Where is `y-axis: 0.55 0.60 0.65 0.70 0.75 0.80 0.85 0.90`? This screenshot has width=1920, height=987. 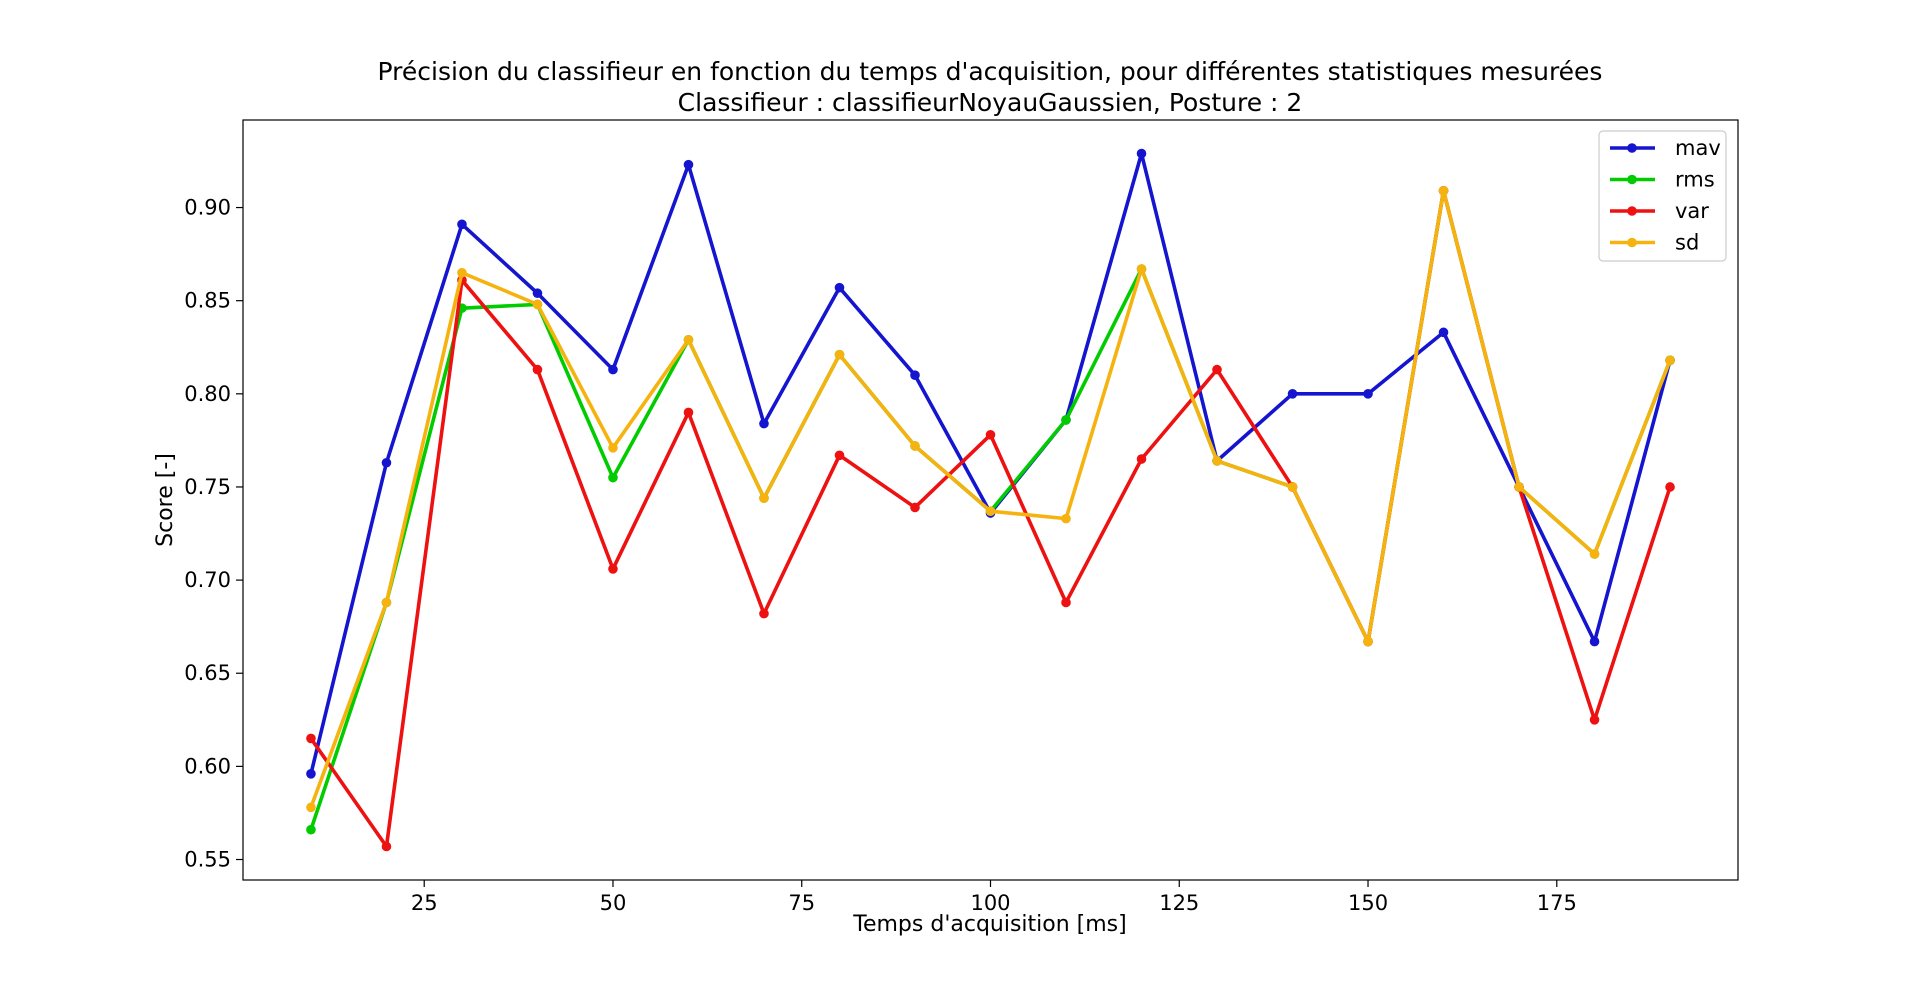 y-axis: 0.55 0.60 0.65 0.70 0.75 0.80 0.85 0.90 is located at coordinates (213, 534).